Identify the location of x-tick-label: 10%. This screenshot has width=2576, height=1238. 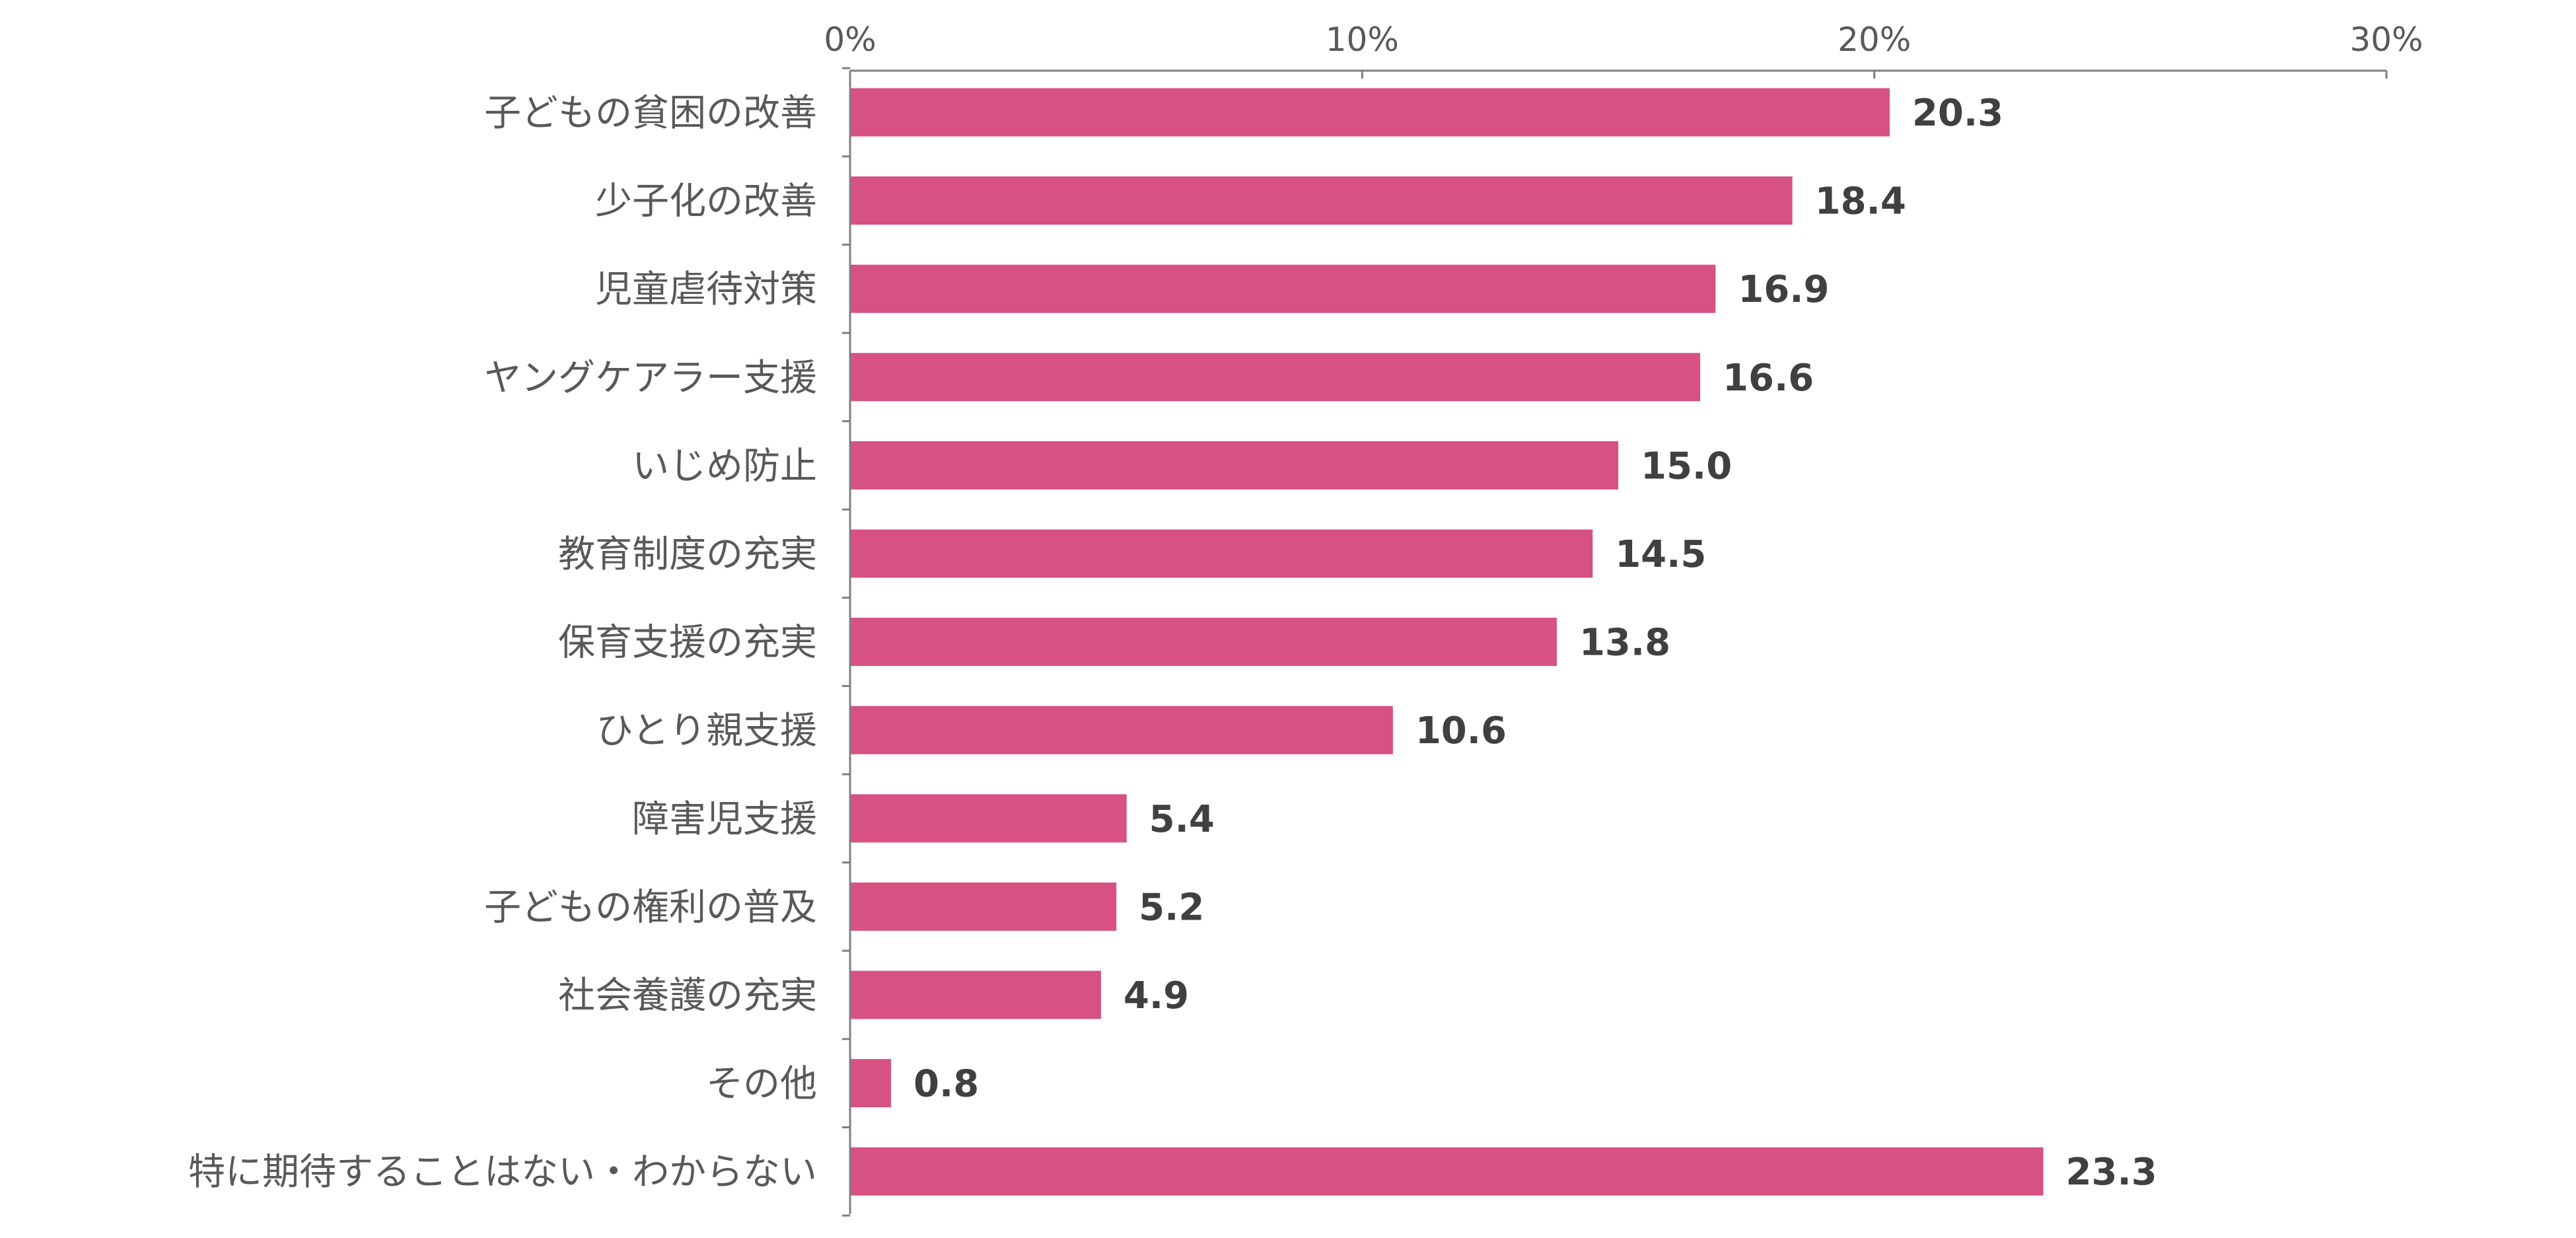
(1363, 39).